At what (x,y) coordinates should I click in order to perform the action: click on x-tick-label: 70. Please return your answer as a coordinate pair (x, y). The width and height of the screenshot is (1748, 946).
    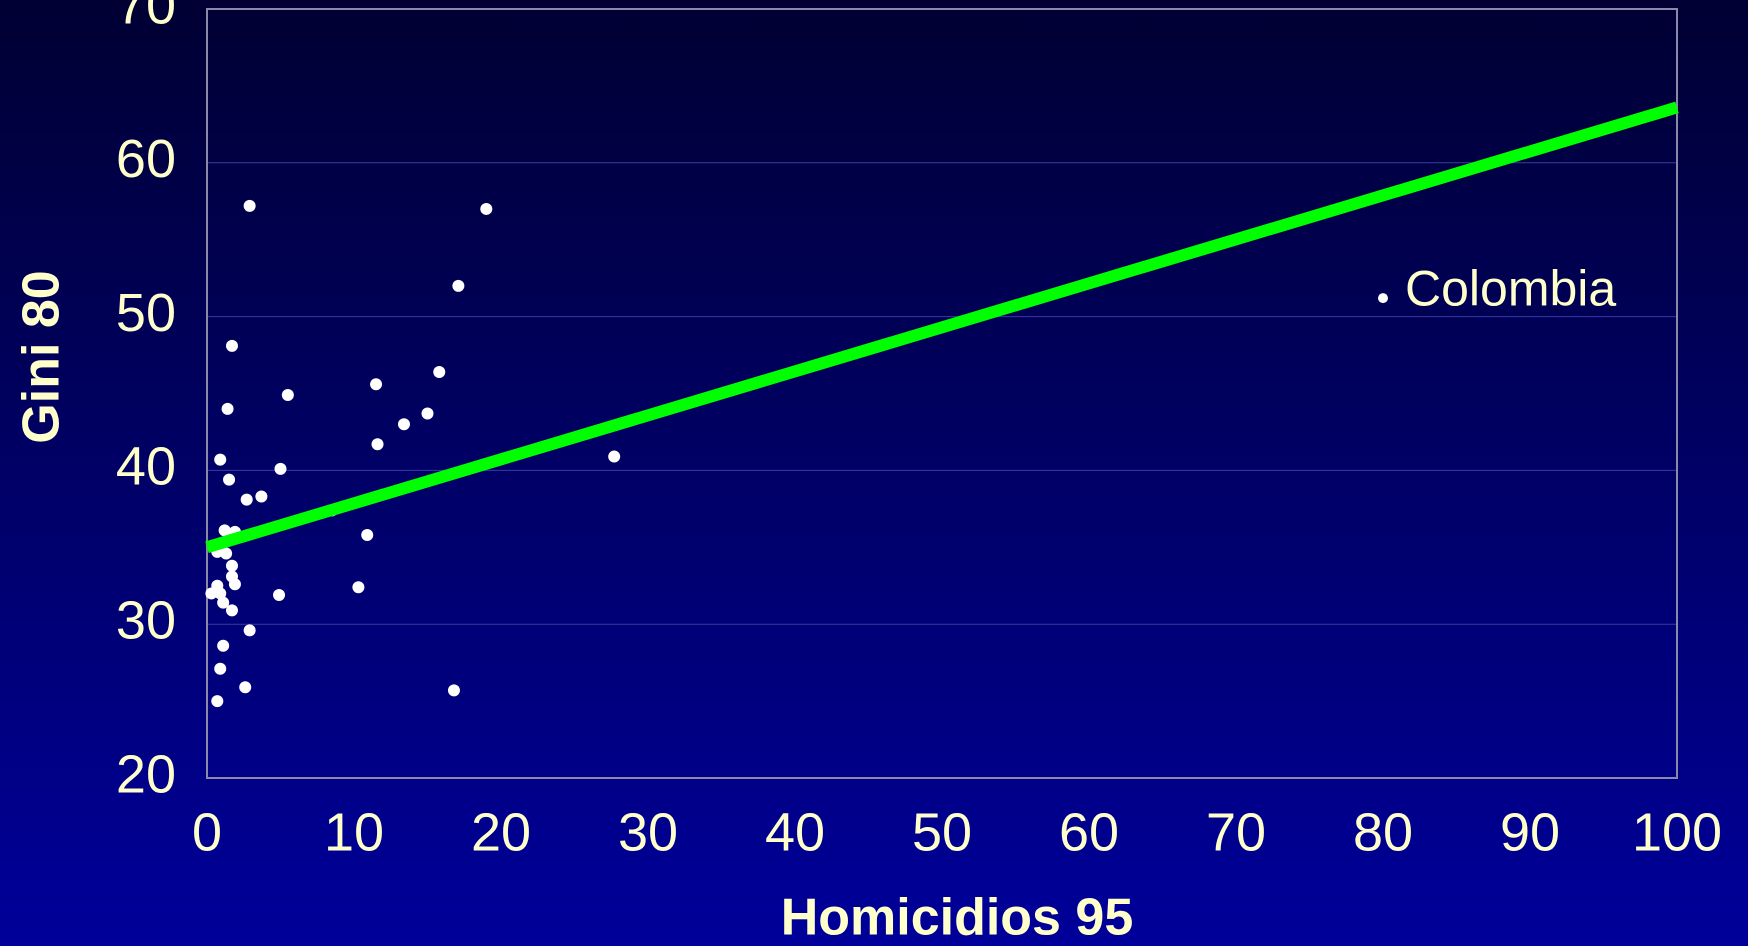
    Looking at the image, I should click on (1236, 832).